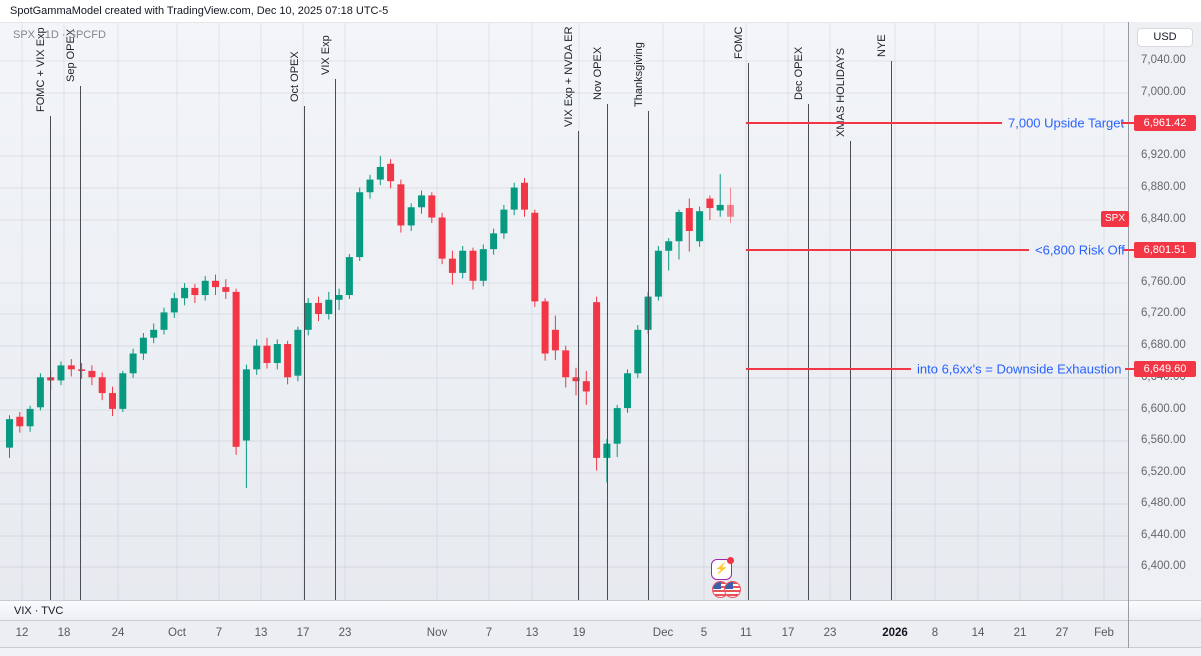  I want to click on event-marker-label: Nov OPEX, so click(598, 73).